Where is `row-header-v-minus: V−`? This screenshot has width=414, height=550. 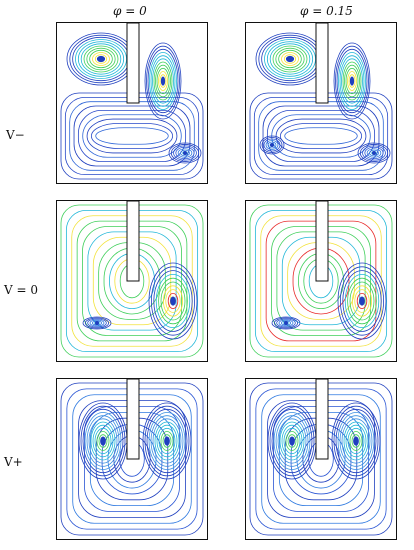
row-header-v-minus: V− is located at coordinates (15, 135).